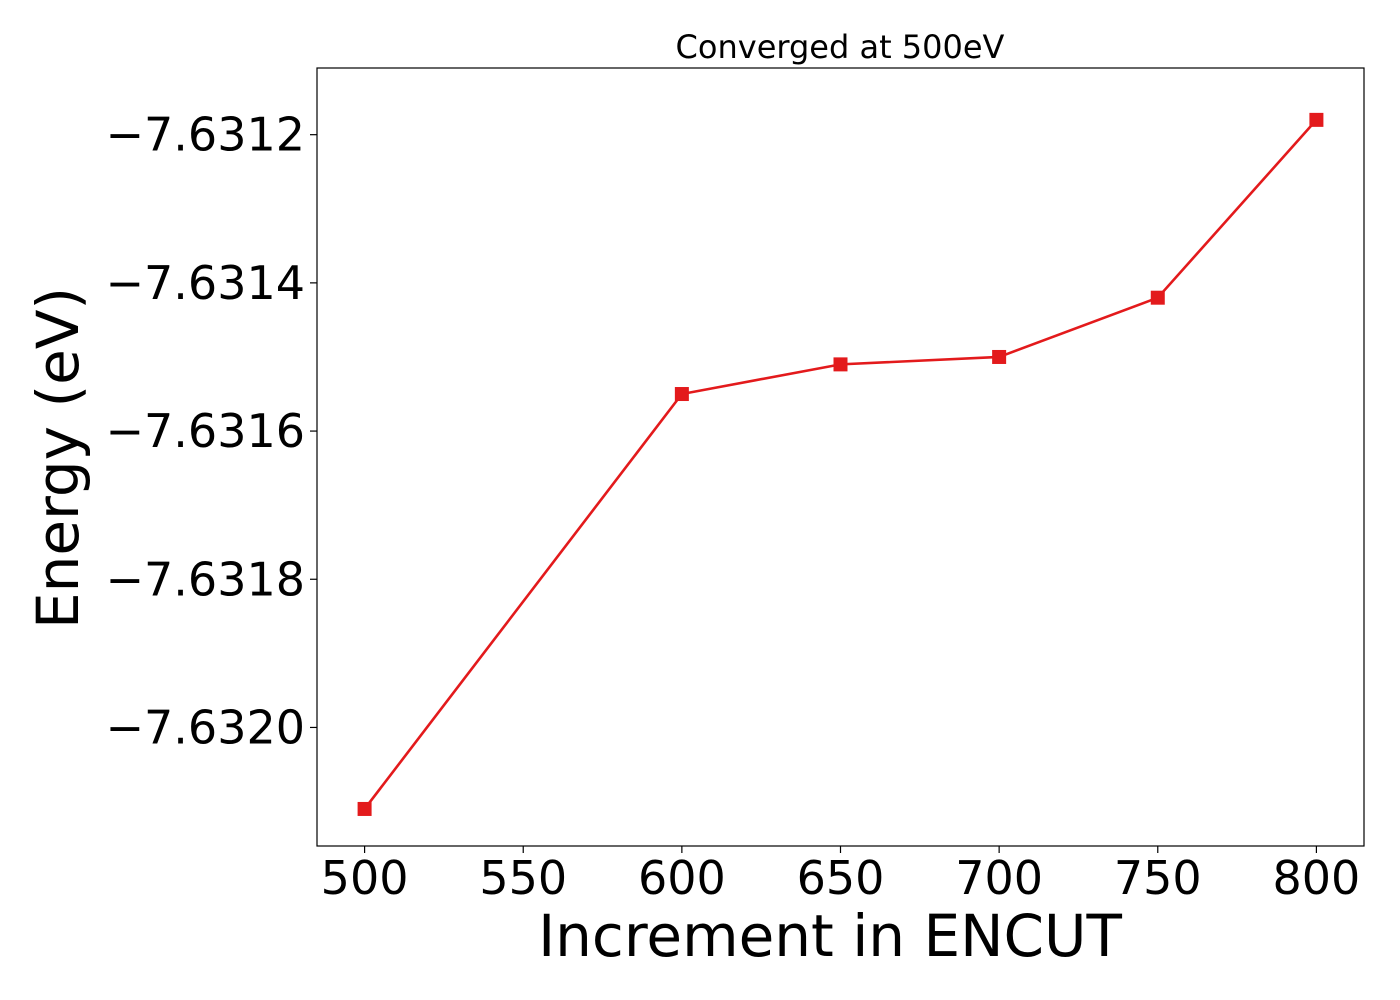 Image resolution: width=1400 pixels, height=1000 pixels. Describe the element at coordinates (1317, 878) in the screenshot. I see `x-tick-label: 800` at that location.